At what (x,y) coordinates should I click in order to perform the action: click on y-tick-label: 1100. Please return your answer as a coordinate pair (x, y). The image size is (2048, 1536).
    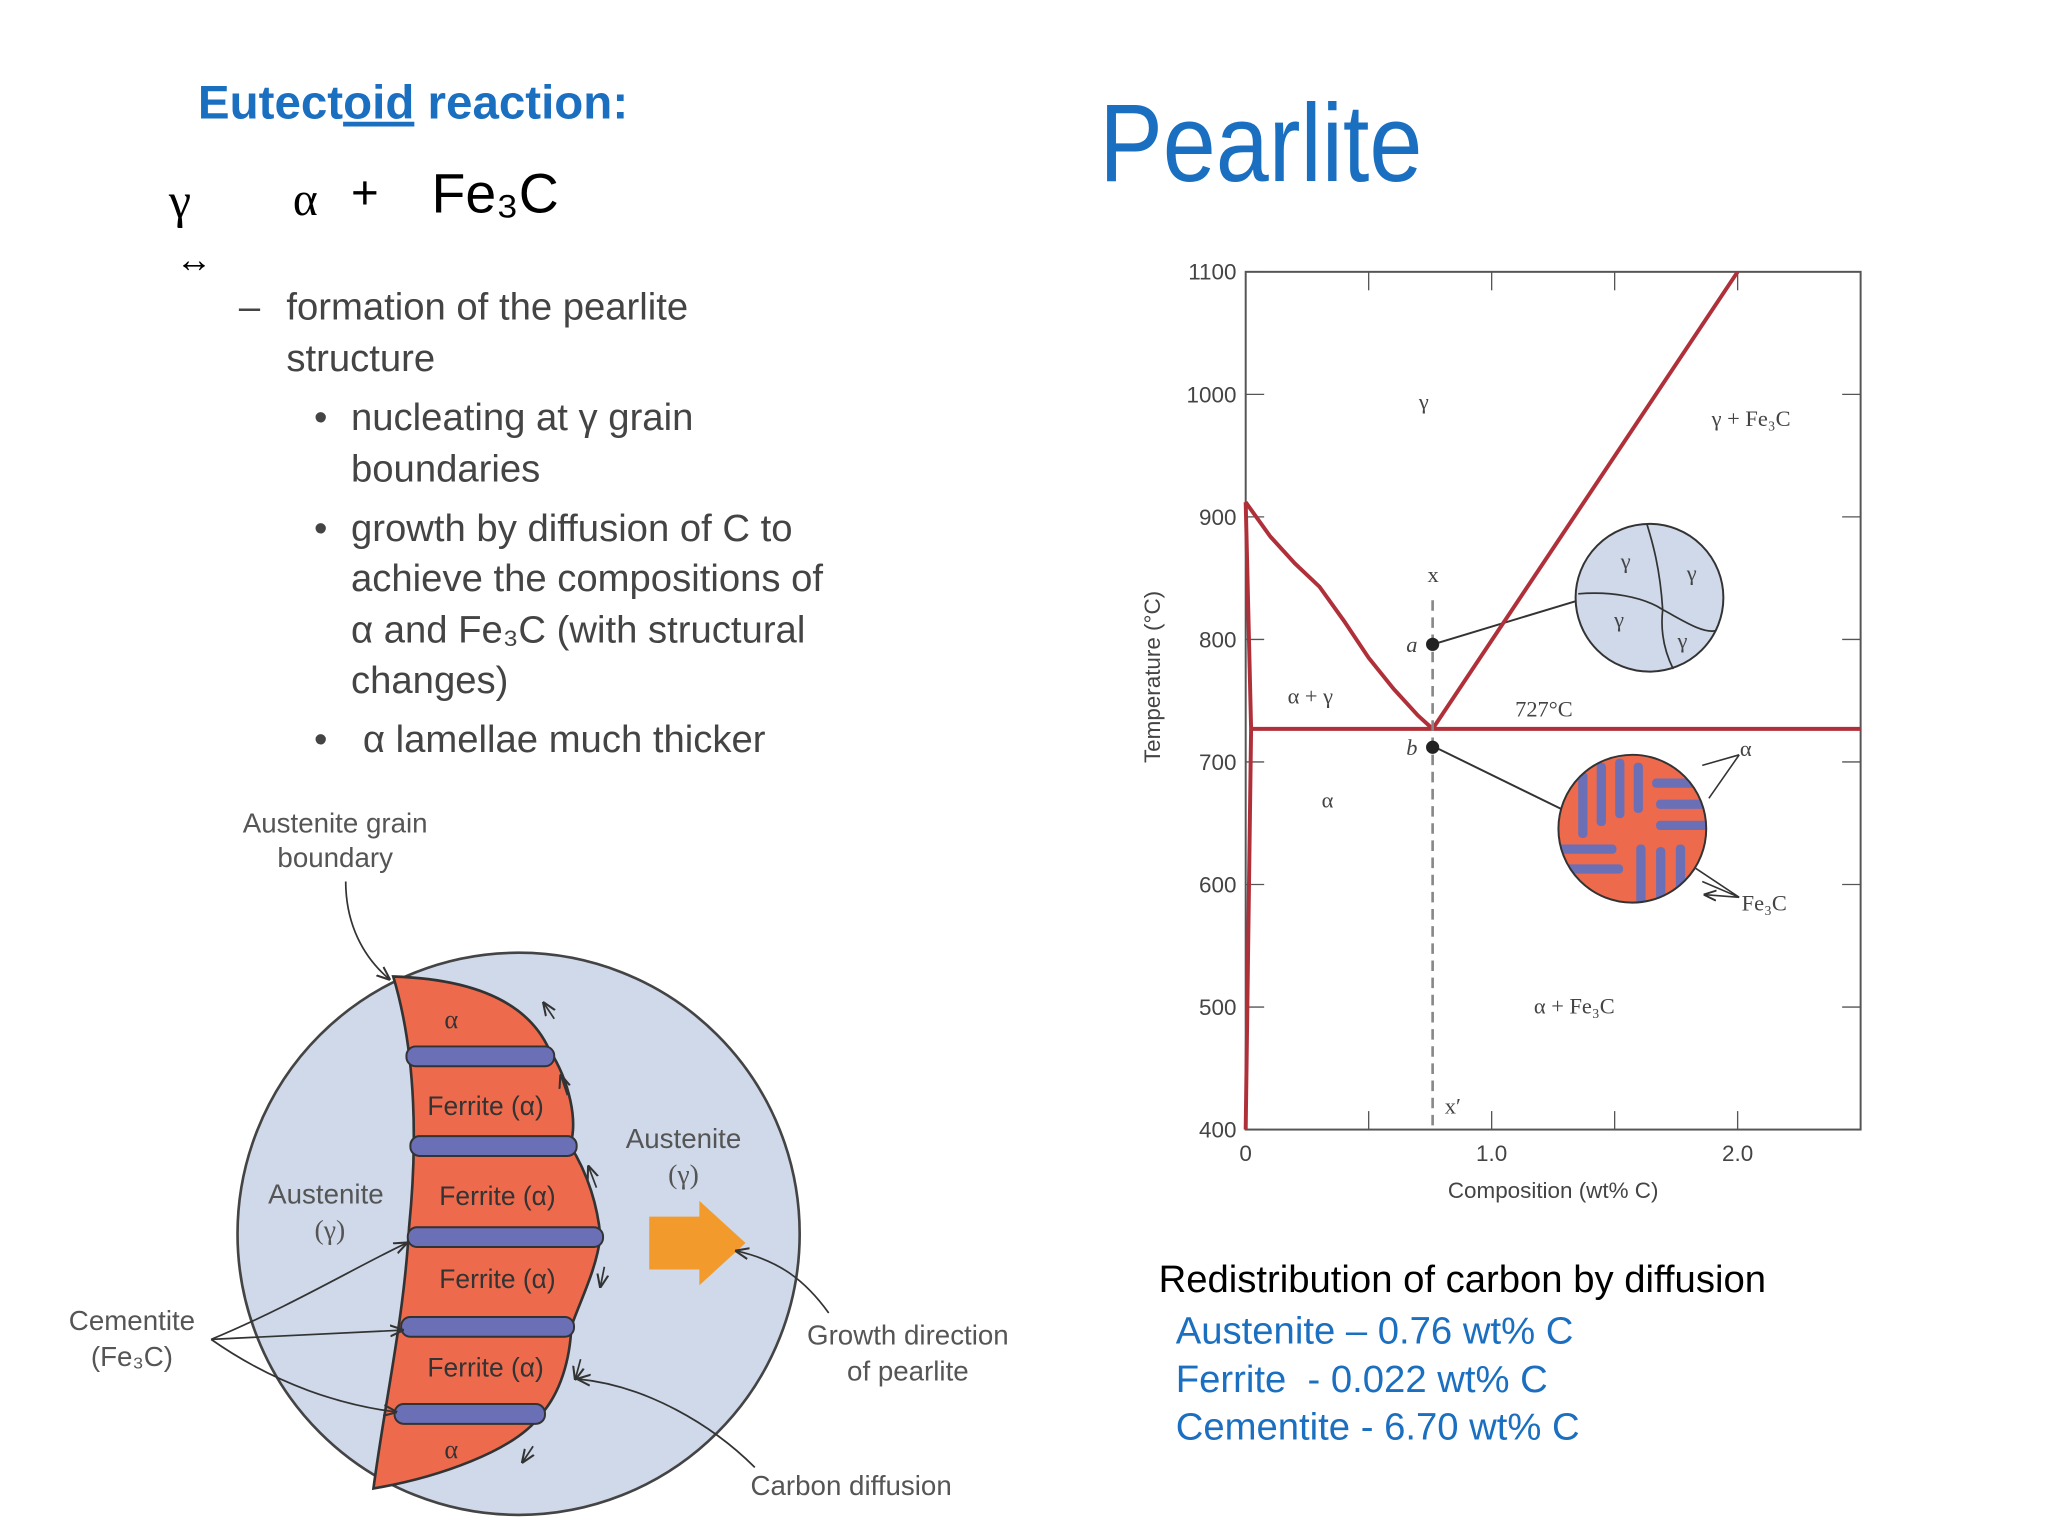
    Looking at the image, I should click on (1212, 272).